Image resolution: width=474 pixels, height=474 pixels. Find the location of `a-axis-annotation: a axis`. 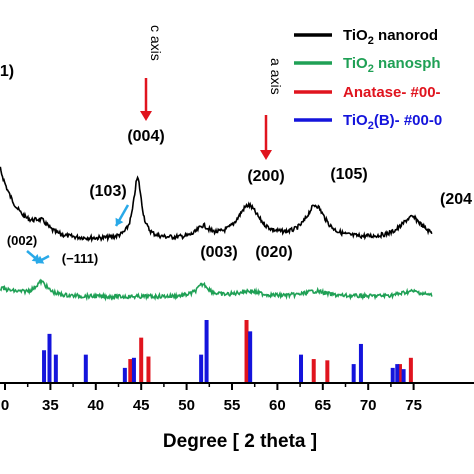

a-axis-annotation: a axis is located at coordinates (276, 76).